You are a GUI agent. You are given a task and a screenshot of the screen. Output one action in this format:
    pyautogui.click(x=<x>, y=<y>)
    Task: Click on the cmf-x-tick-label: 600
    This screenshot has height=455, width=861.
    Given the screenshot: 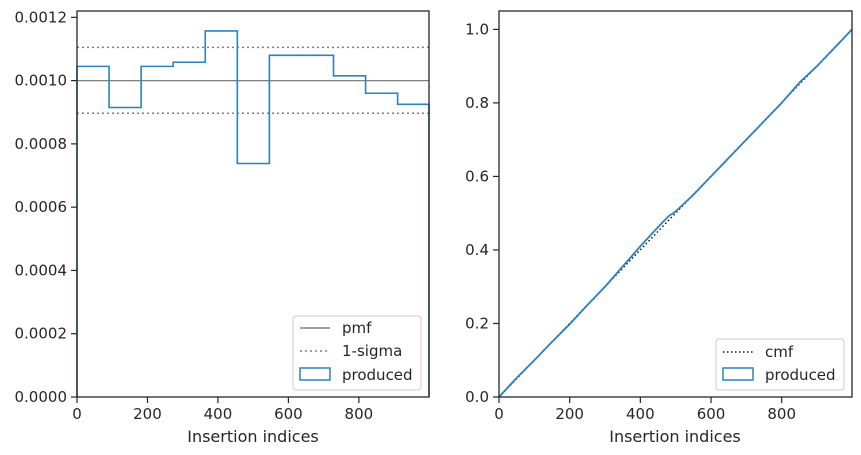 What is the action you would take?
    pyautogui.click(x=711, y=414)
    